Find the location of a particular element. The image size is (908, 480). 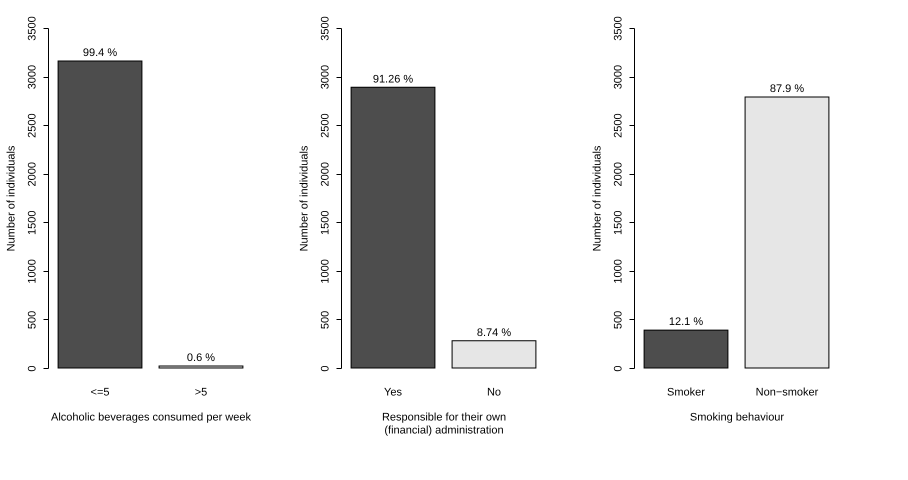

annotation: 0.6 % is located at coordinates (201, 358).